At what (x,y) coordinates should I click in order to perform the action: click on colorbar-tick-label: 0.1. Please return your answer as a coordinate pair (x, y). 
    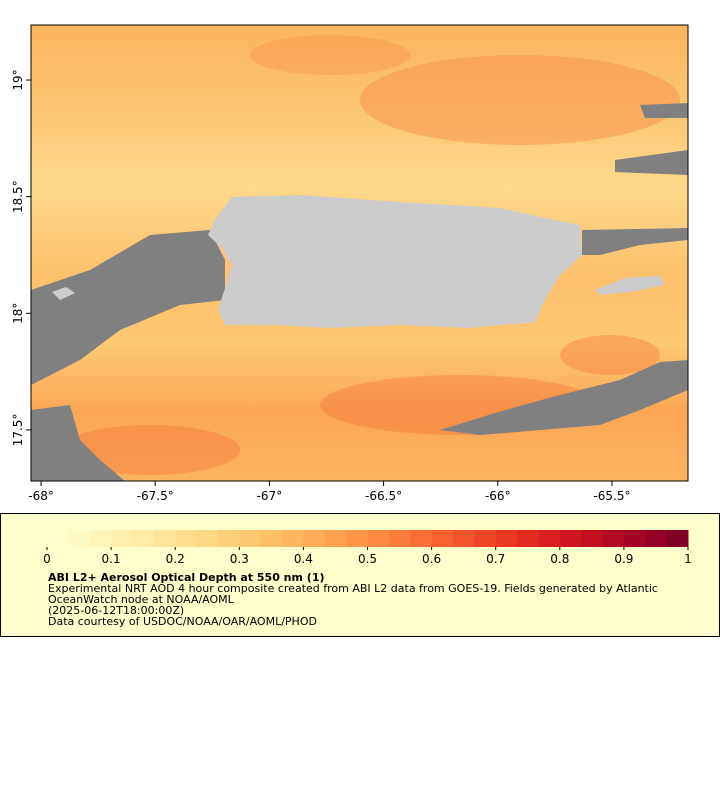
    Looking at the image, I should click on (111, 559).